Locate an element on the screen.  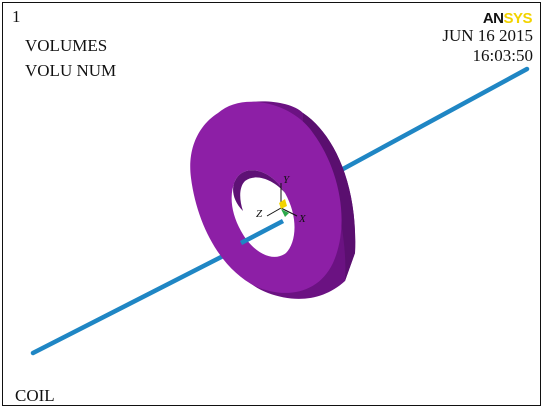
legend-volumes: VOLUMES is located at coordinates (66, 45).